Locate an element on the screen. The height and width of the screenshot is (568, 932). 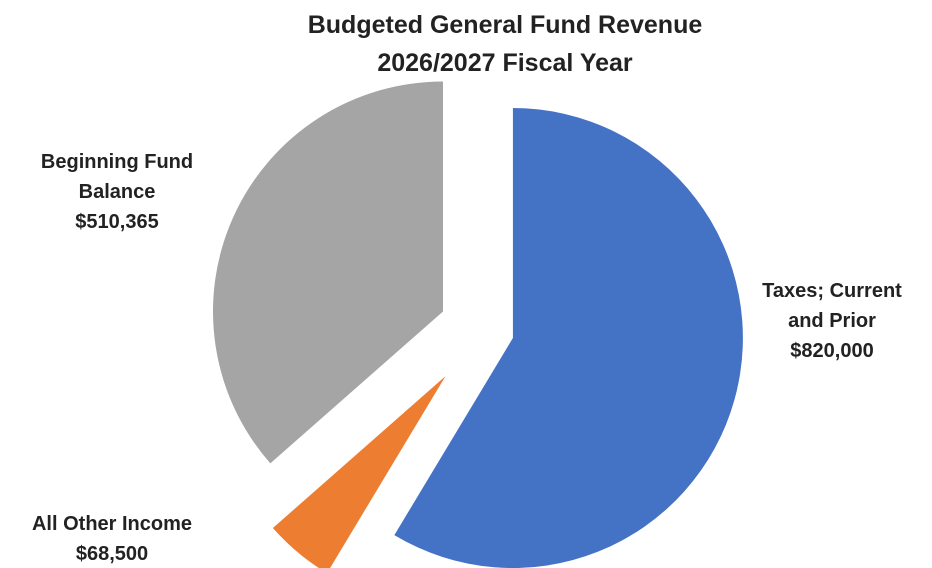
slice-label-line: Beginning Fund is located at coordinates (117, 162).